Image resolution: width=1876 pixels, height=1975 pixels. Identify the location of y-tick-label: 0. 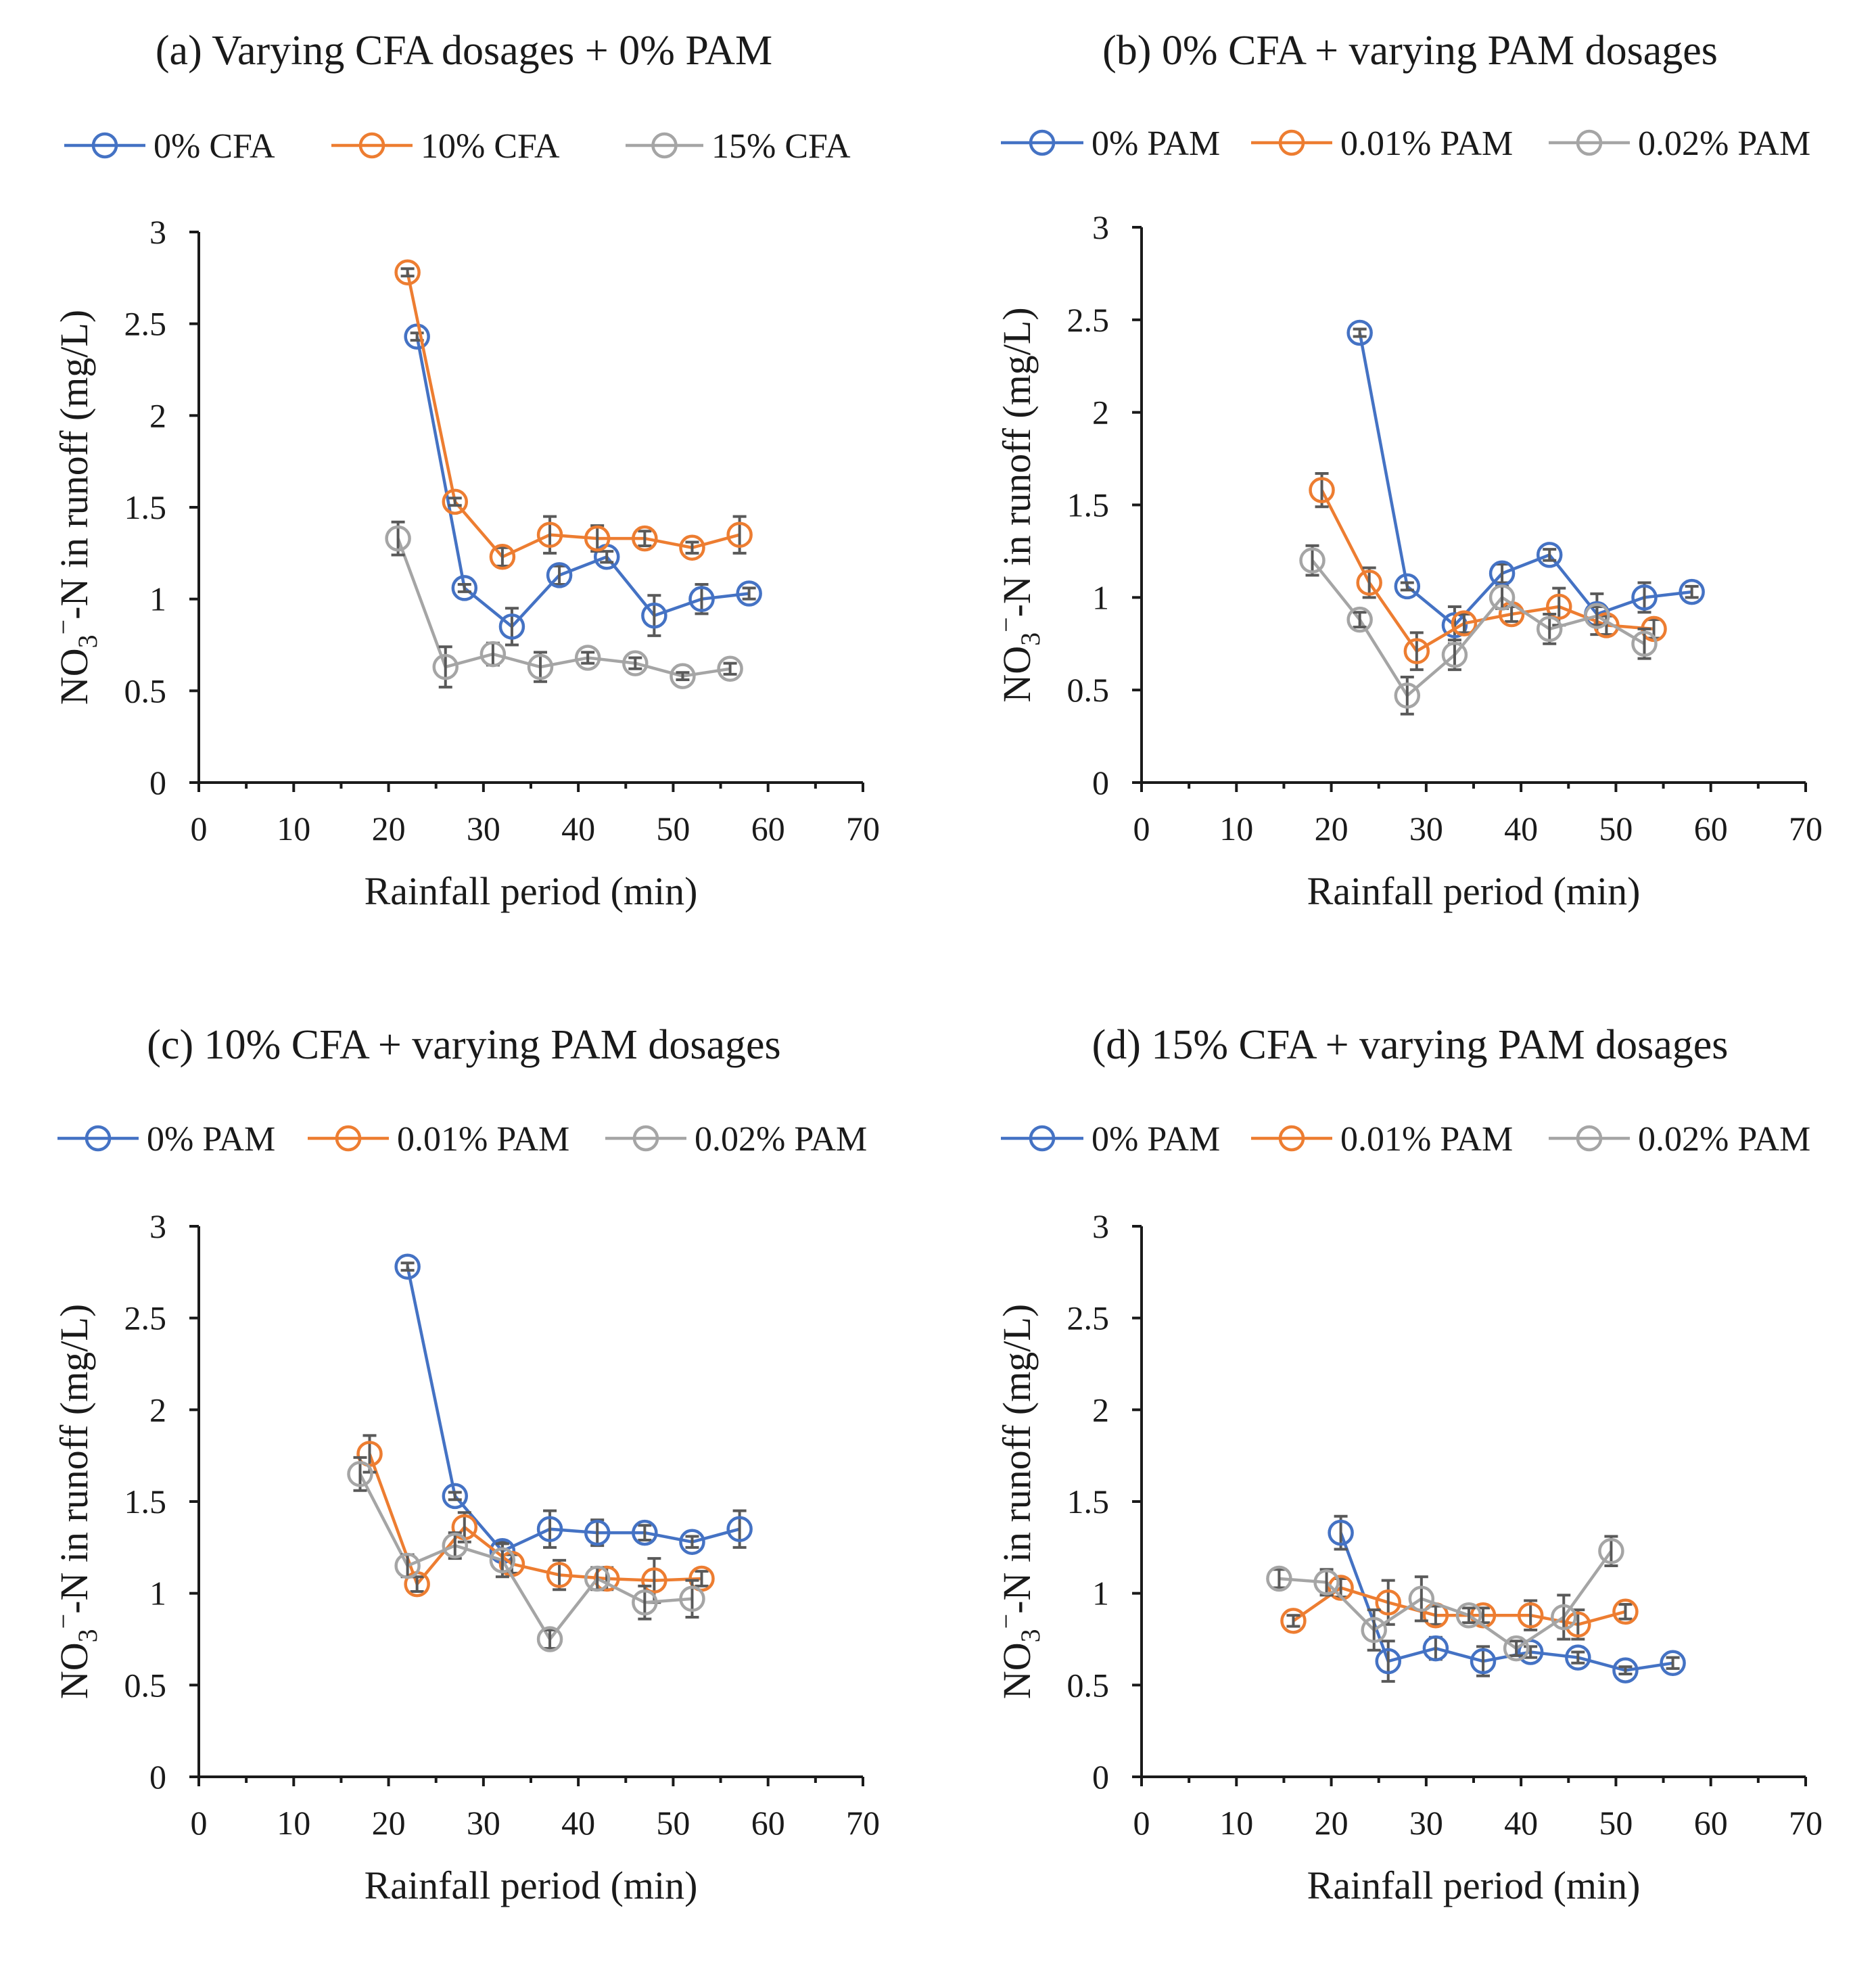
(1100, 1777).